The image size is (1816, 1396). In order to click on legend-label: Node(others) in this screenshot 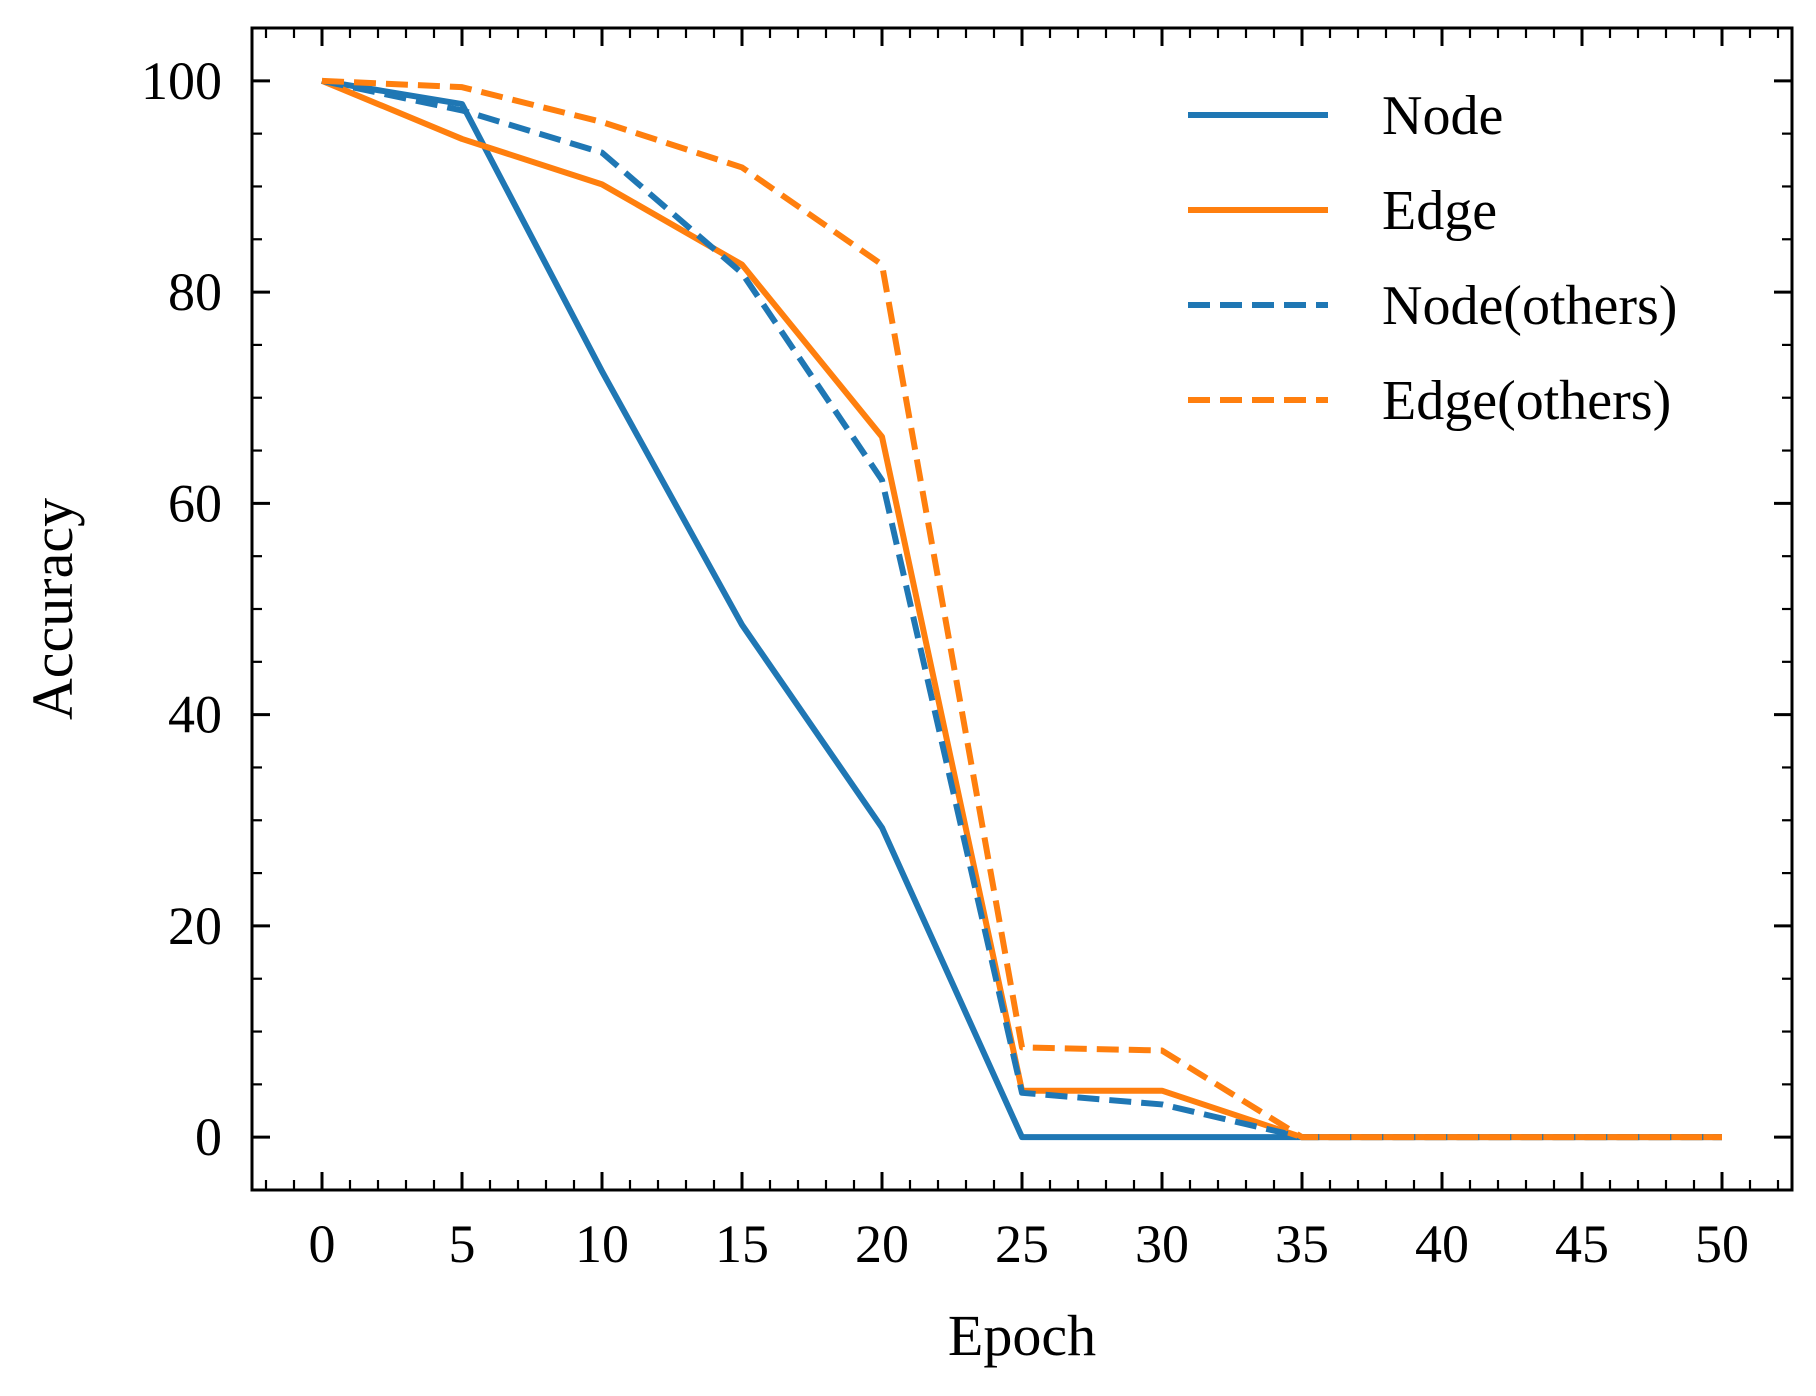, I will do `click(1529, 306)`.